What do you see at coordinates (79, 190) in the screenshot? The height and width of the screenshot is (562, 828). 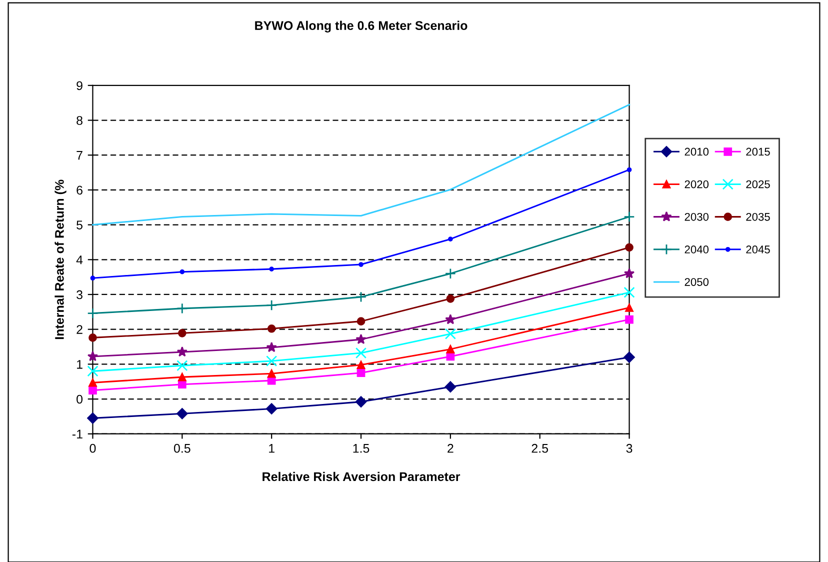 I see `y-tick-label: 6` at bounding box center [79, 190].